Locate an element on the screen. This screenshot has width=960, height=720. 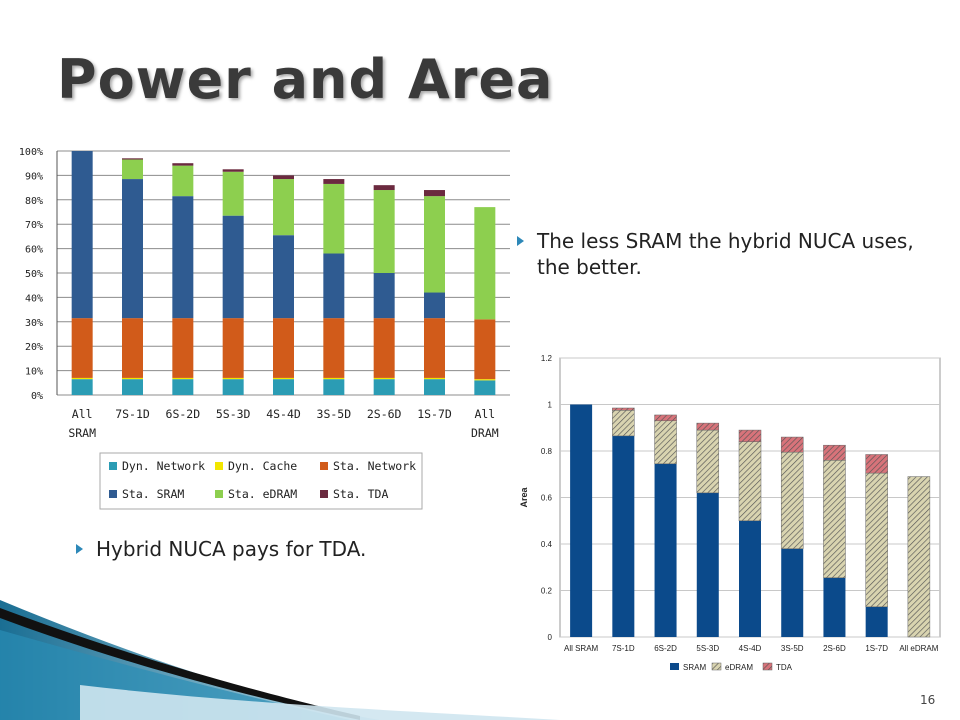
y-tick-label: 80% is located at coordinates (34, 201).